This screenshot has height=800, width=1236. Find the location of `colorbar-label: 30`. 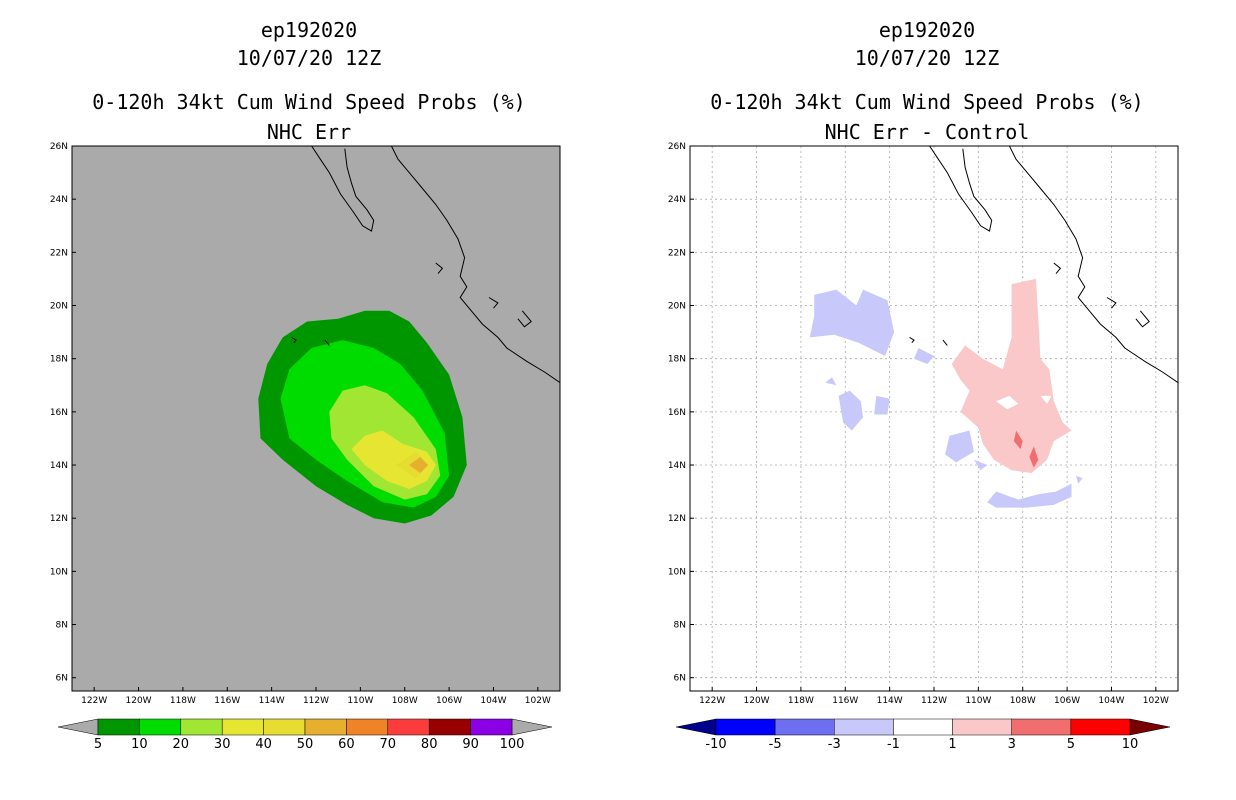

colorbar-label: 30 is located at coordinates (222, 744).